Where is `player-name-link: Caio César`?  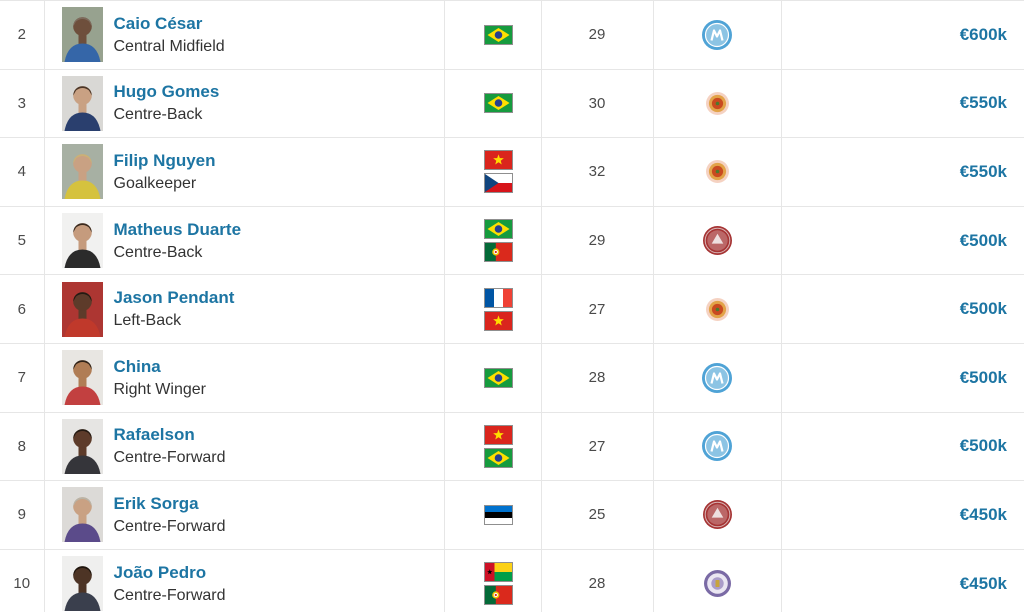 player-name-link: Caio César is located at coordinates (158, 23).